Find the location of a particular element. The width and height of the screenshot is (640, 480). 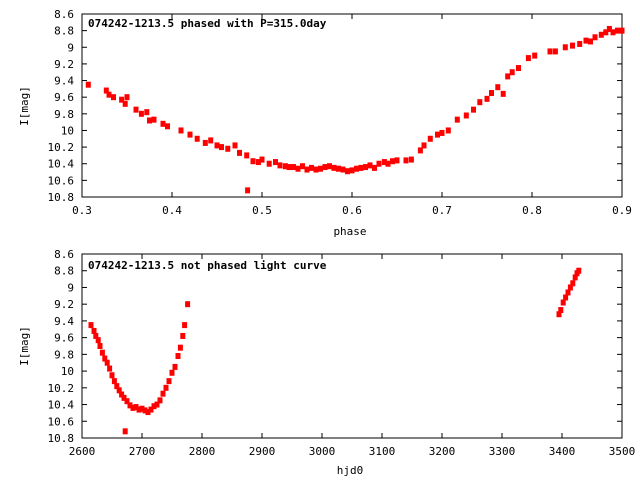

chart-title: 074242-1213.5 not phased light curve is located at coordinates (207, 265).